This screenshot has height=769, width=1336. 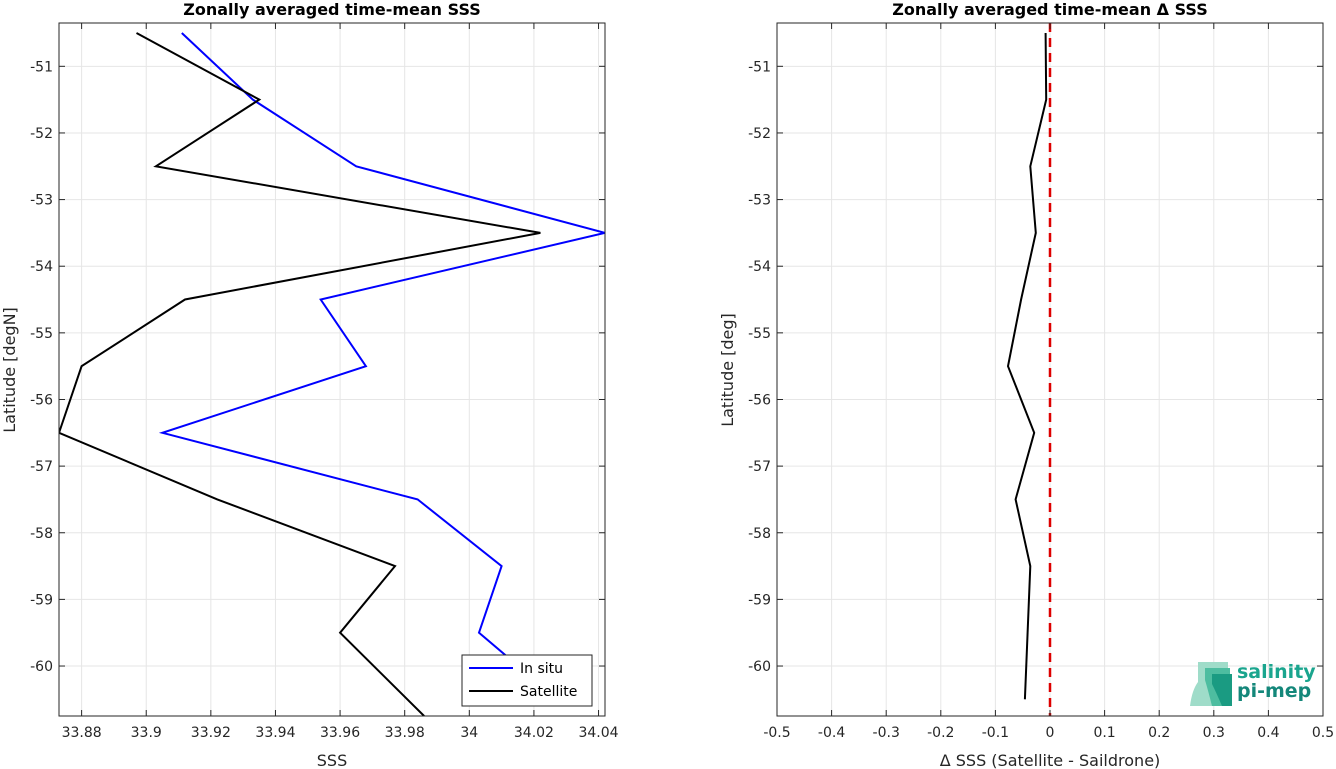 I want to click on x-tick-label: 33.94, so click(x=275, y=733).